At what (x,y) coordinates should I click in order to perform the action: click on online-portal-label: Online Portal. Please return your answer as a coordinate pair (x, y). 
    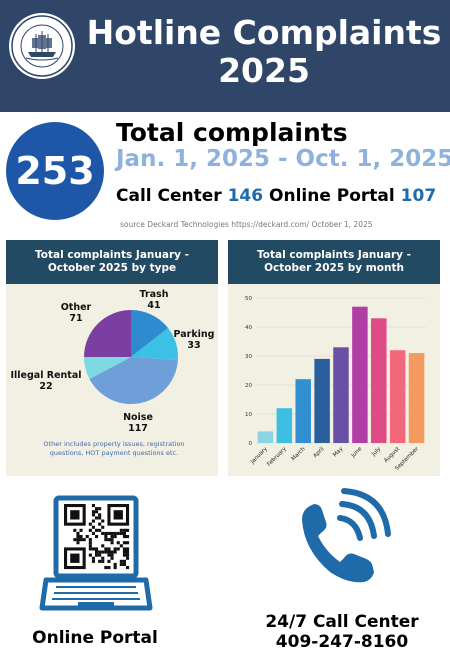
    Looking at the image, I should click on (332, 196).